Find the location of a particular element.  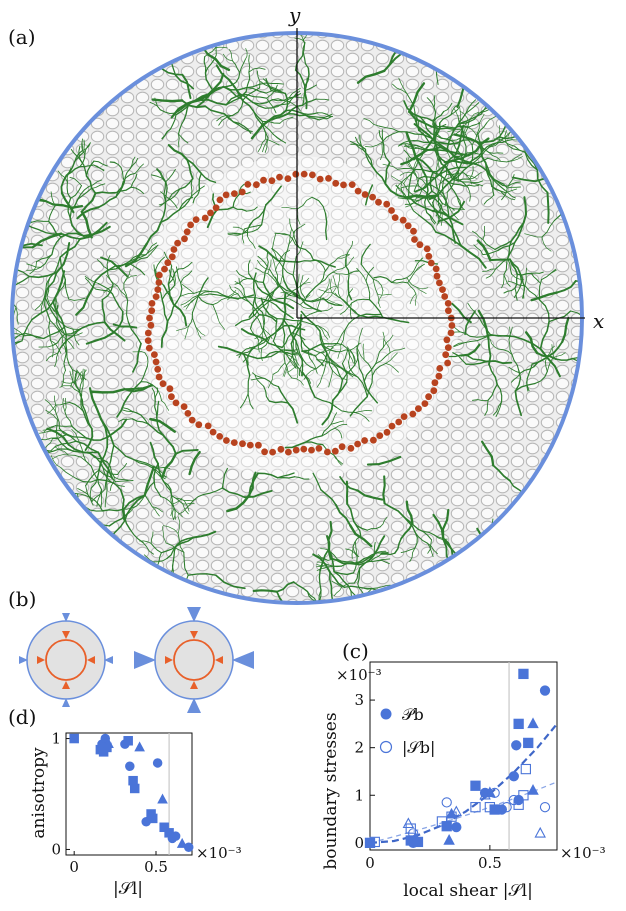

anisotropy-data-point is located at coordinates (162, 798).